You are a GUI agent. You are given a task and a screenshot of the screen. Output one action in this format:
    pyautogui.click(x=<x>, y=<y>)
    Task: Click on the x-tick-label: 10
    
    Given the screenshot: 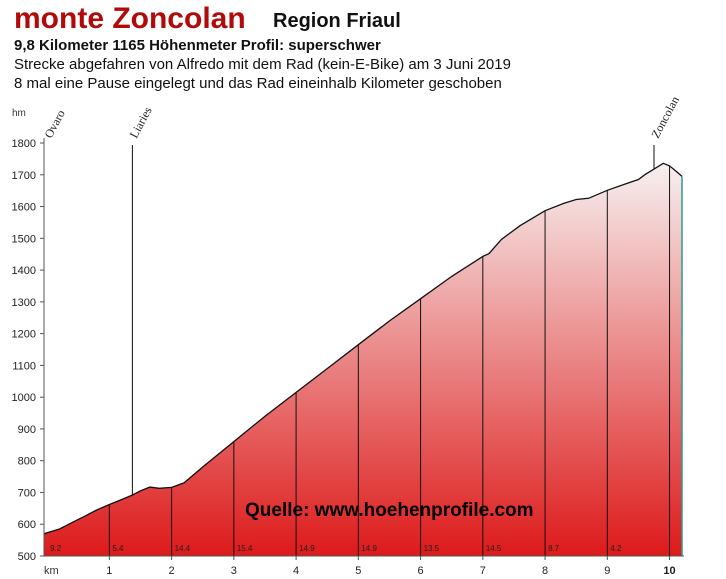 What is the action you would take?
    pyautogui.click(x=669, y=571)
    